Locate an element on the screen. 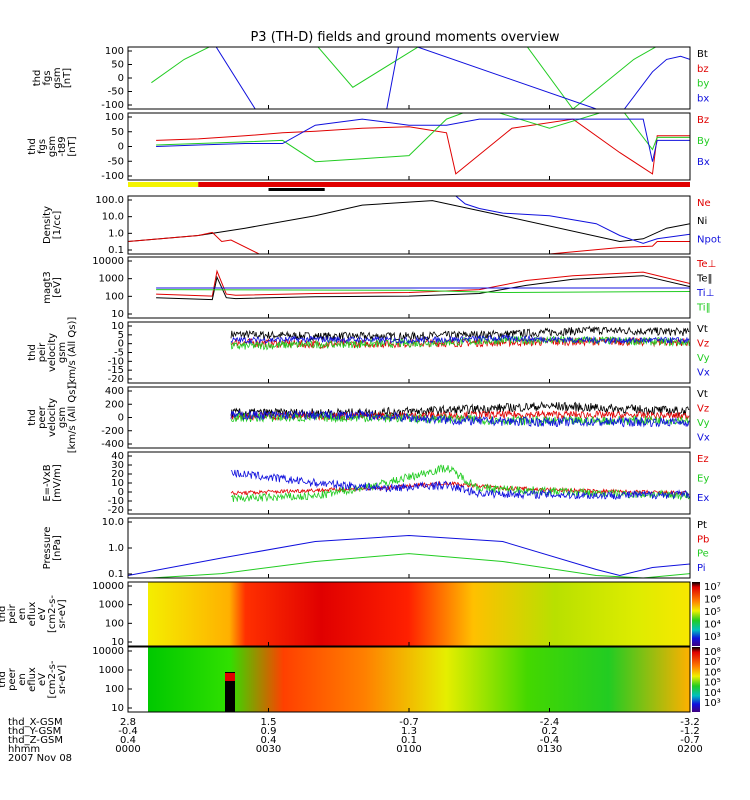  ylabel-line: eflux is located at coordinates (32, 614).